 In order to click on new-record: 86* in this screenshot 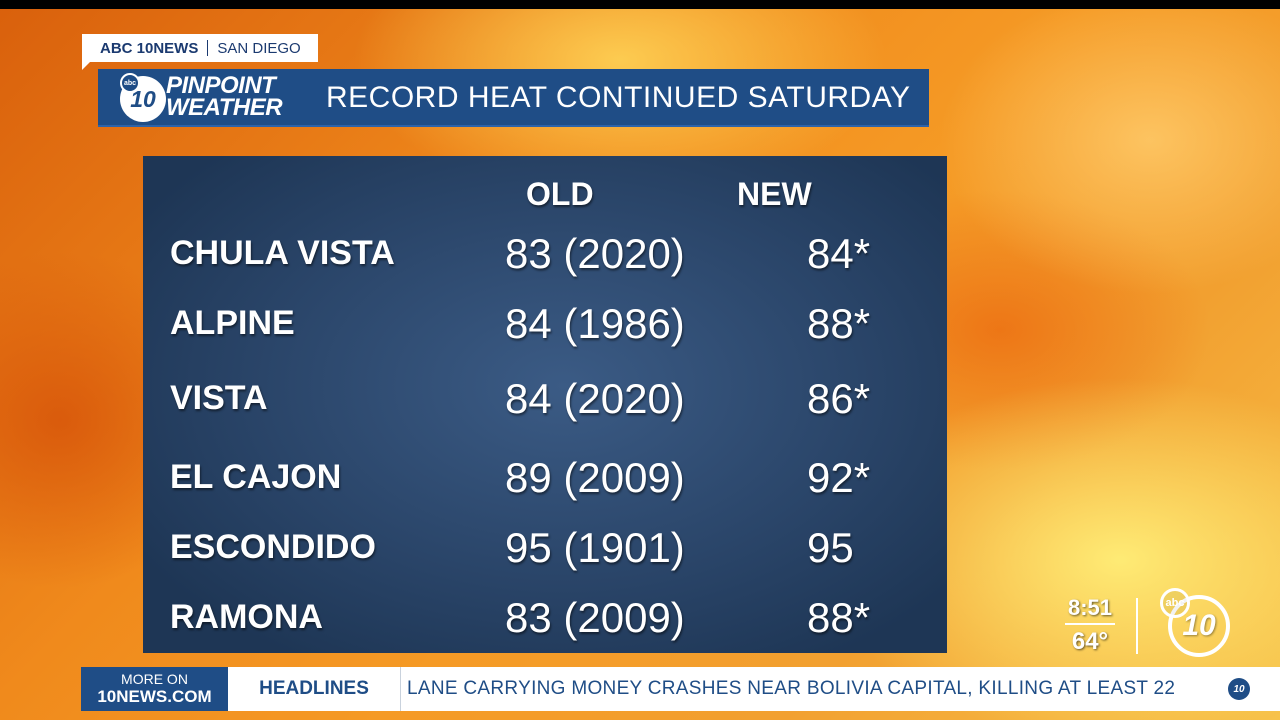, I will do `click(839, 398)`.